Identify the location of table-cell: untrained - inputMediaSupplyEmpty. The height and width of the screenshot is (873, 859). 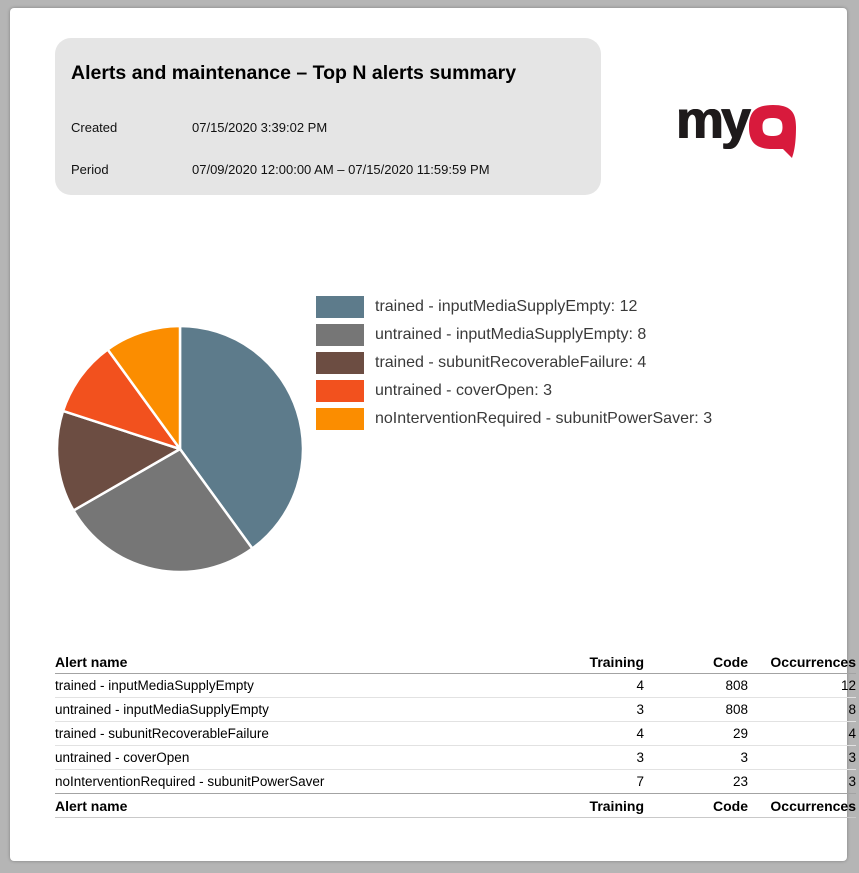
(295, 709).